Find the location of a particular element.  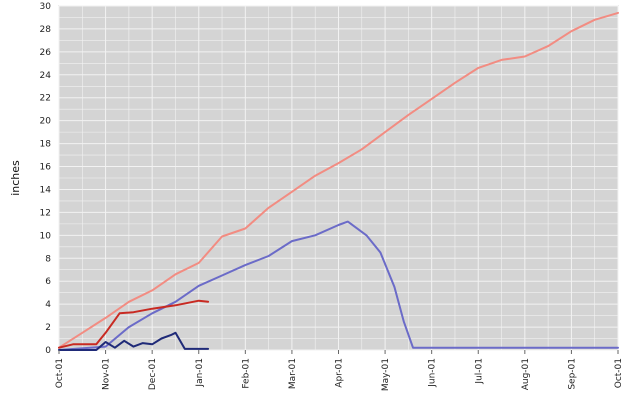

x-tick-label: Jun-01 is located at coordinates (433, 373).